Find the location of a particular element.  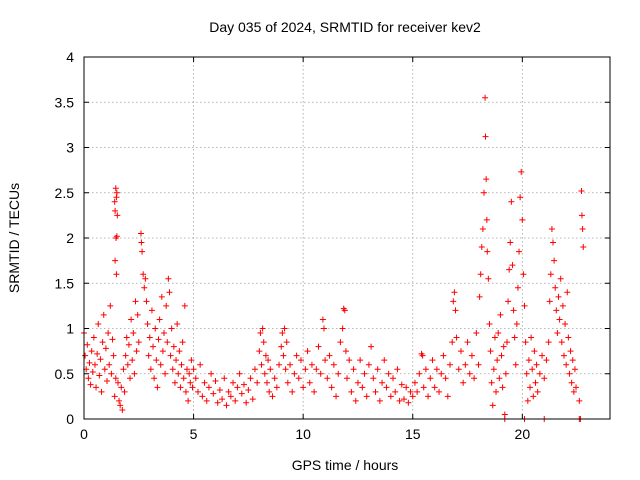

y-axis-label: SRMTID / TECUs is located at coordinates (14, 238).